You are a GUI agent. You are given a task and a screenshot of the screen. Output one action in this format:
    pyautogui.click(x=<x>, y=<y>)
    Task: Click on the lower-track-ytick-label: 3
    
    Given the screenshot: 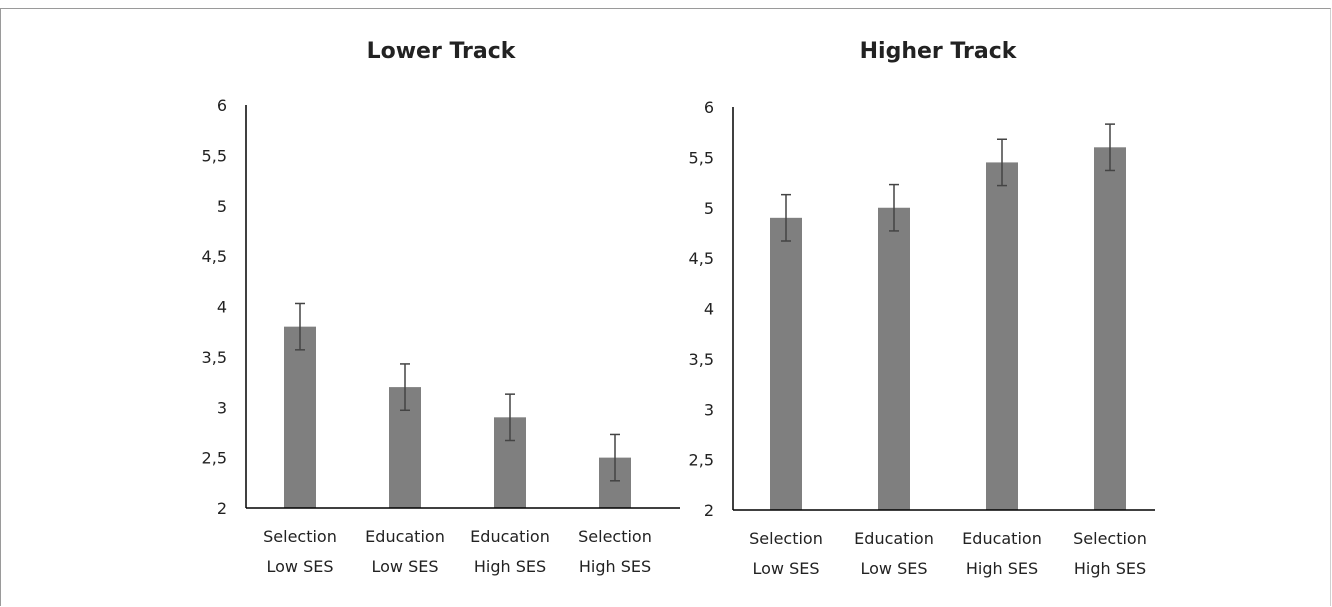 What is the action you would take?
    pyautogui.click(x=222, y=407)
    